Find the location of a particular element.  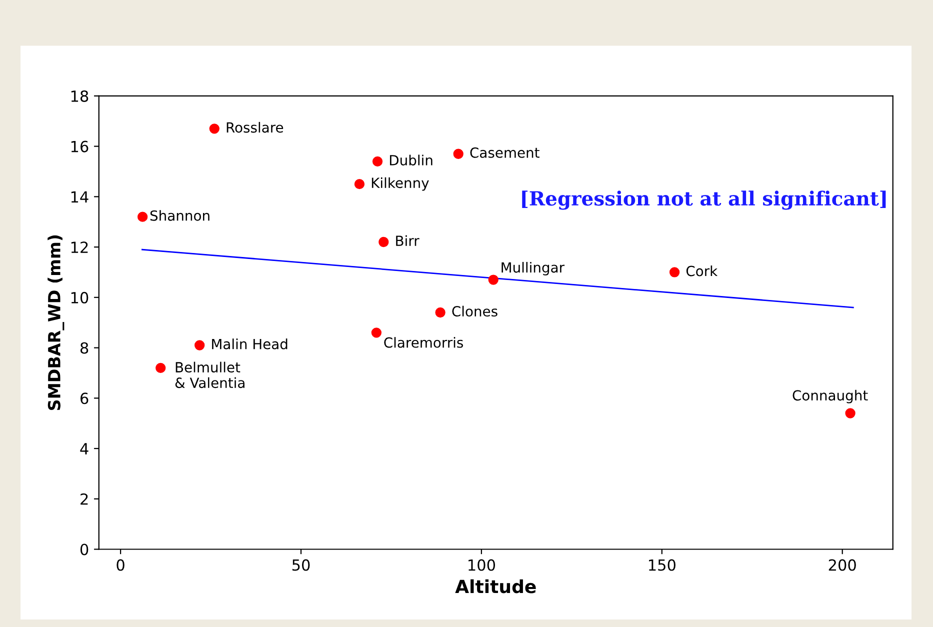

y-tick-label: 18 is located at coordinates (79, 96).